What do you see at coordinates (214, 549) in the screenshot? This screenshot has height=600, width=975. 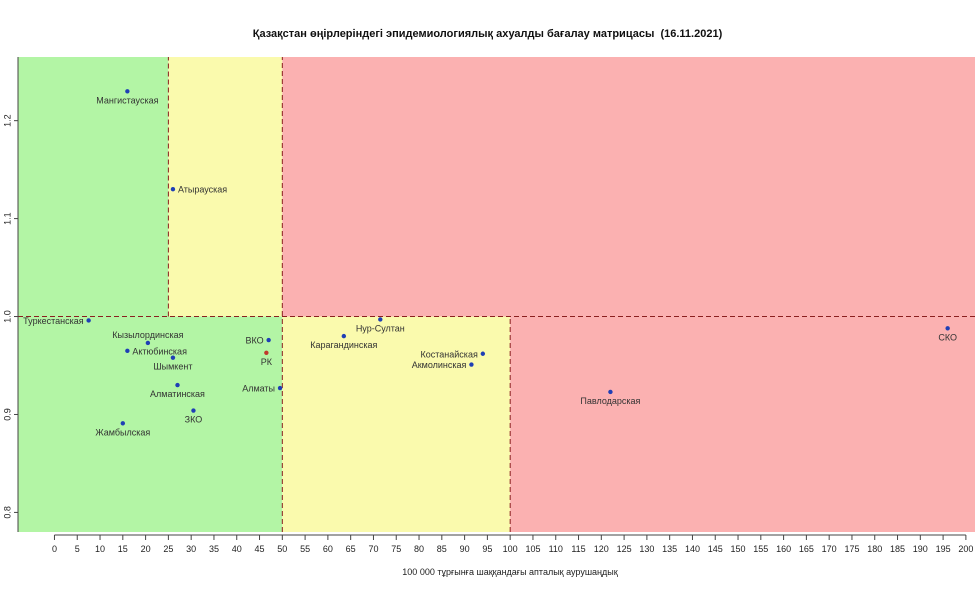 I see `x-tick-label: 35` at bounding box center [214, 549].